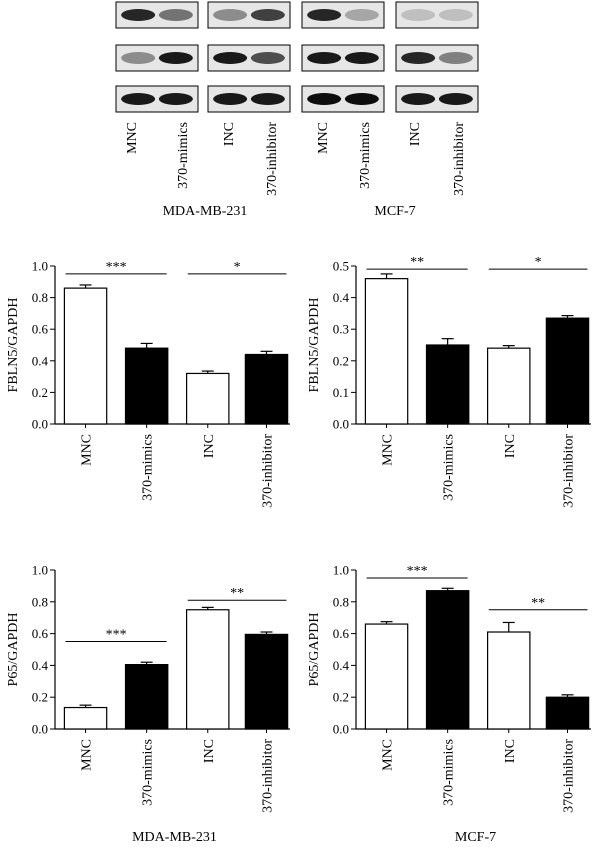  Describe the element at coordinates (475, 837) in the screenshot. I see `chart-footer-label: MCF-7` at that location.